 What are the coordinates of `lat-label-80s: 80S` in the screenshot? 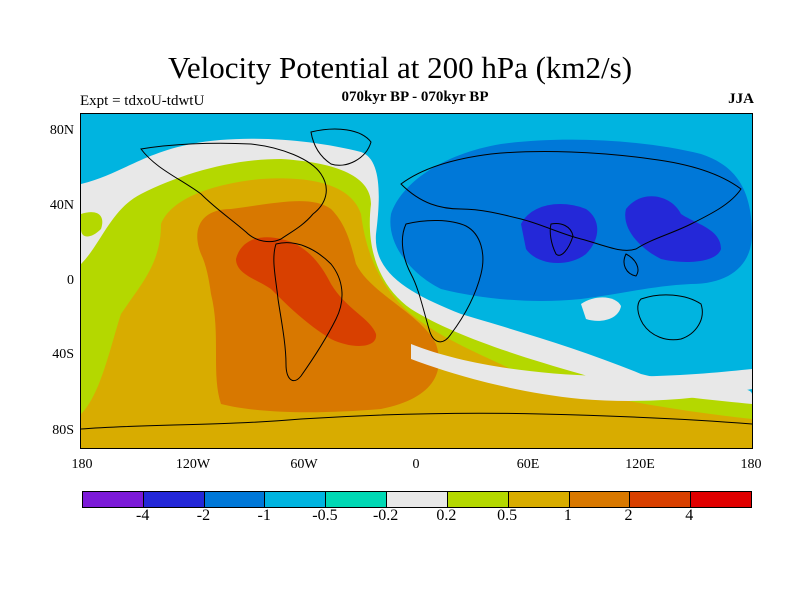 It's located at (63, 430).